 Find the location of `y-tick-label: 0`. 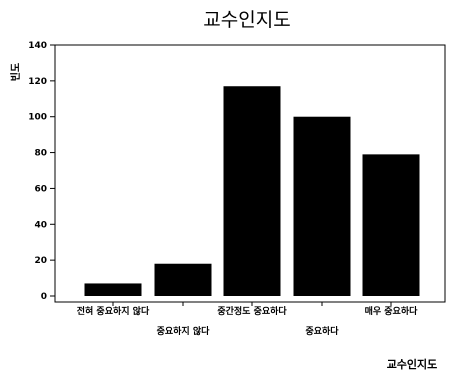

y-tick-label: 0 is located at coordinates (44, 297).